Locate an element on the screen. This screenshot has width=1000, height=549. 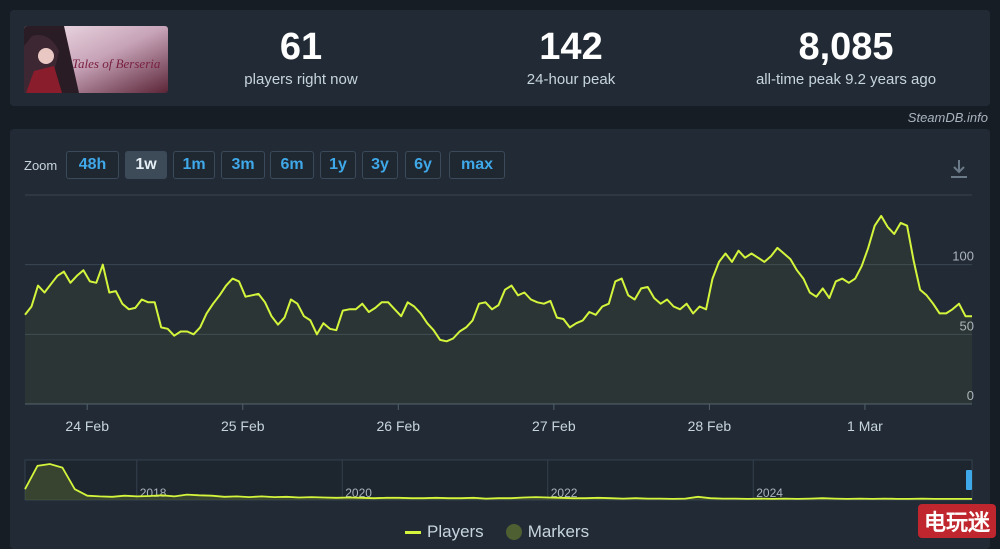
zoom-label: Zoom is located at coordinates (41, 165).